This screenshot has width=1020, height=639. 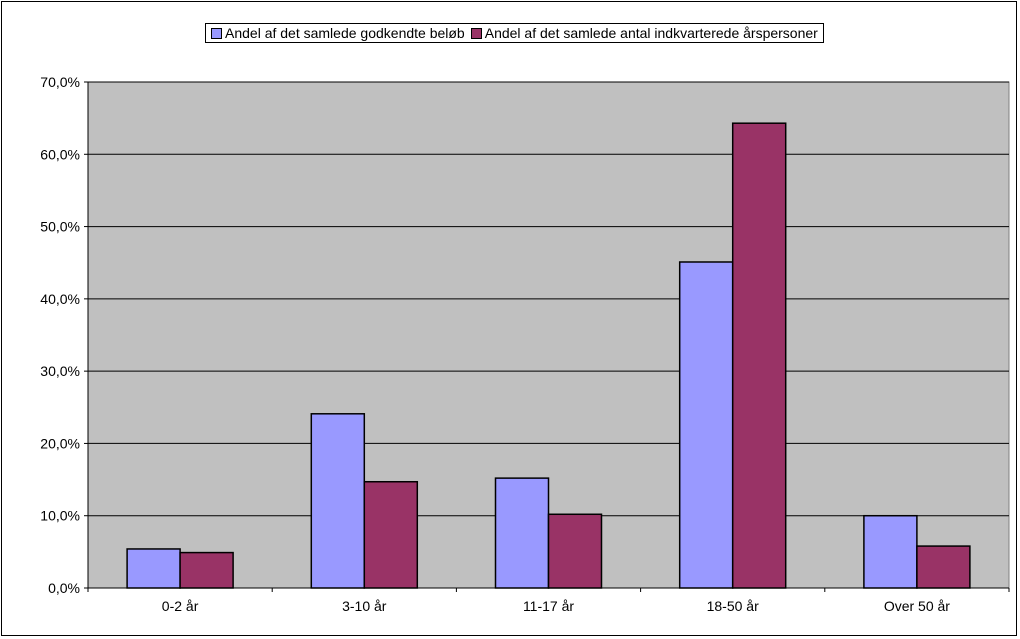 I want to click on x-tick-label: Over 50 år, so click(x=917, y=606).